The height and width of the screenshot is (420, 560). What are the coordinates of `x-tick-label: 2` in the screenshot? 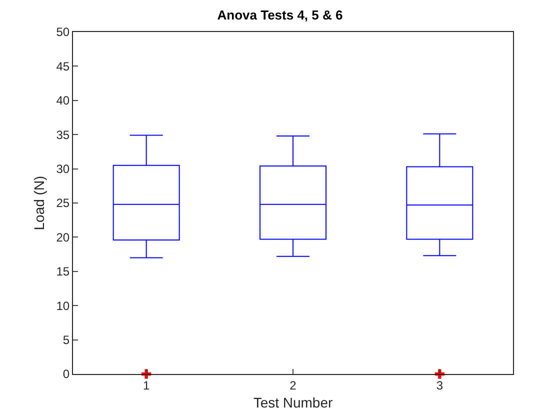 It's located at (293, 385).